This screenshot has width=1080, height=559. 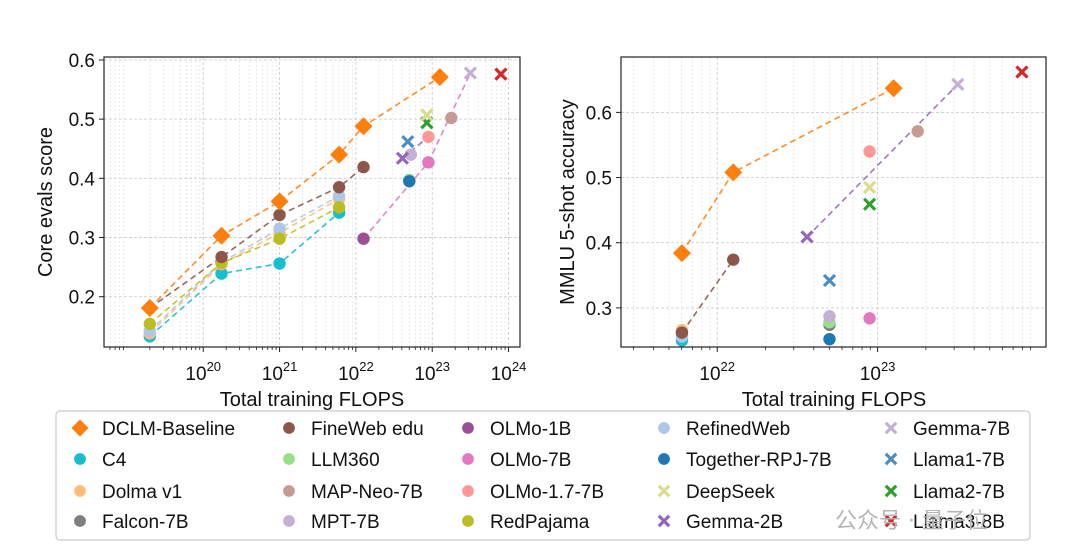 What do you see at coordinates (730, 492) in the screenshot?
I see `legend-label: DeepSeek` at bounding box center [730, 492].